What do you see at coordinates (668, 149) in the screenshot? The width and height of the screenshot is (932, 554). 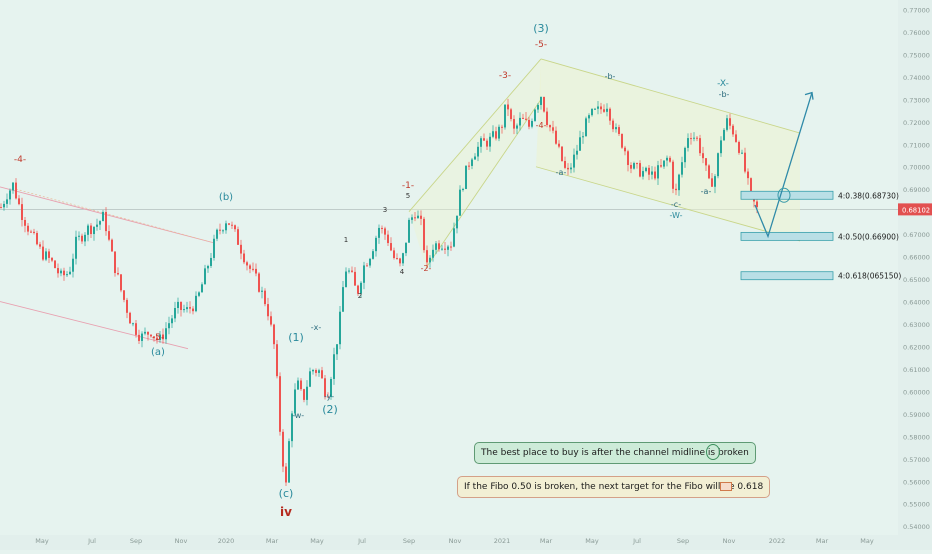 I see `channel-fill` at bounding box center [668, 149].